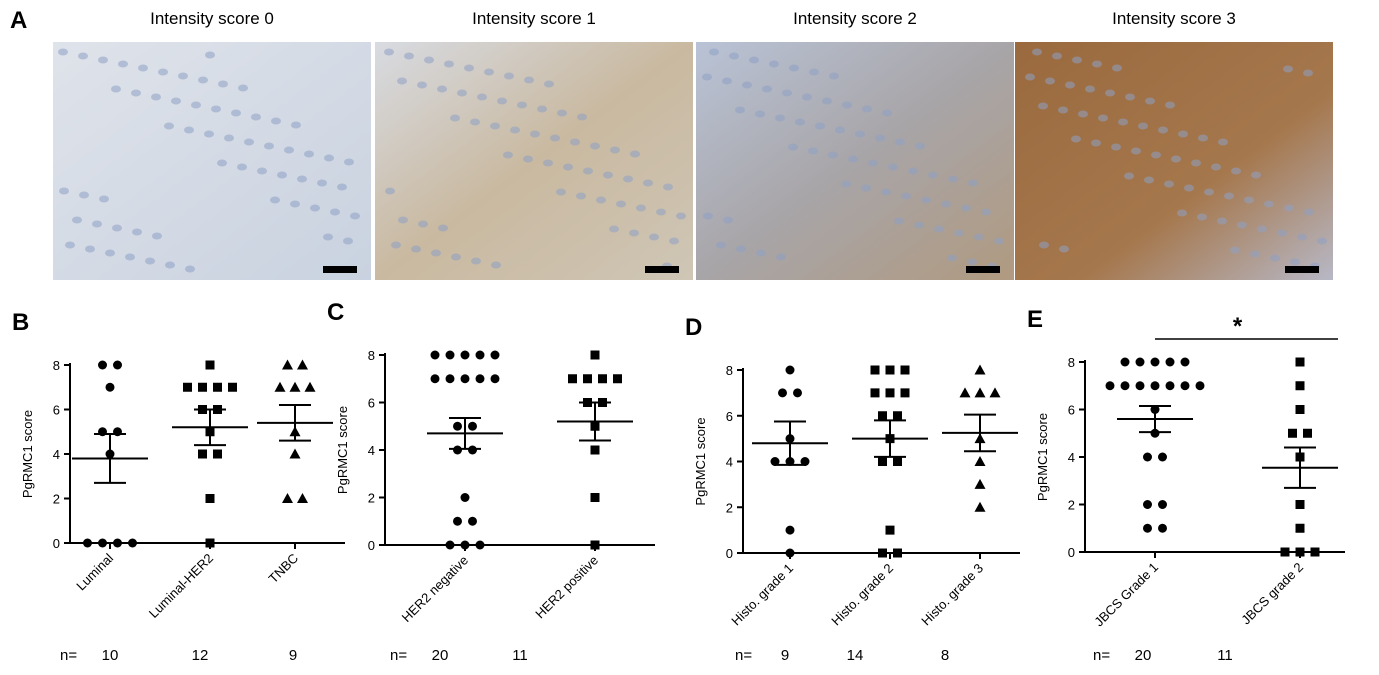  Describe the element at coordinates (1101, 655) in the screenshot. I see `n-label: n=` at that location.